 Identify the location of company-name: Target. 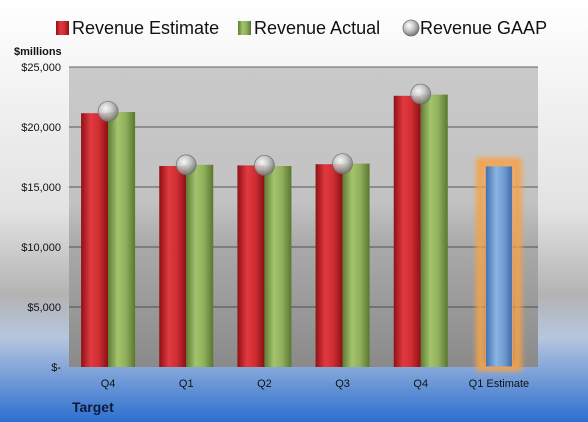
(93, 407).